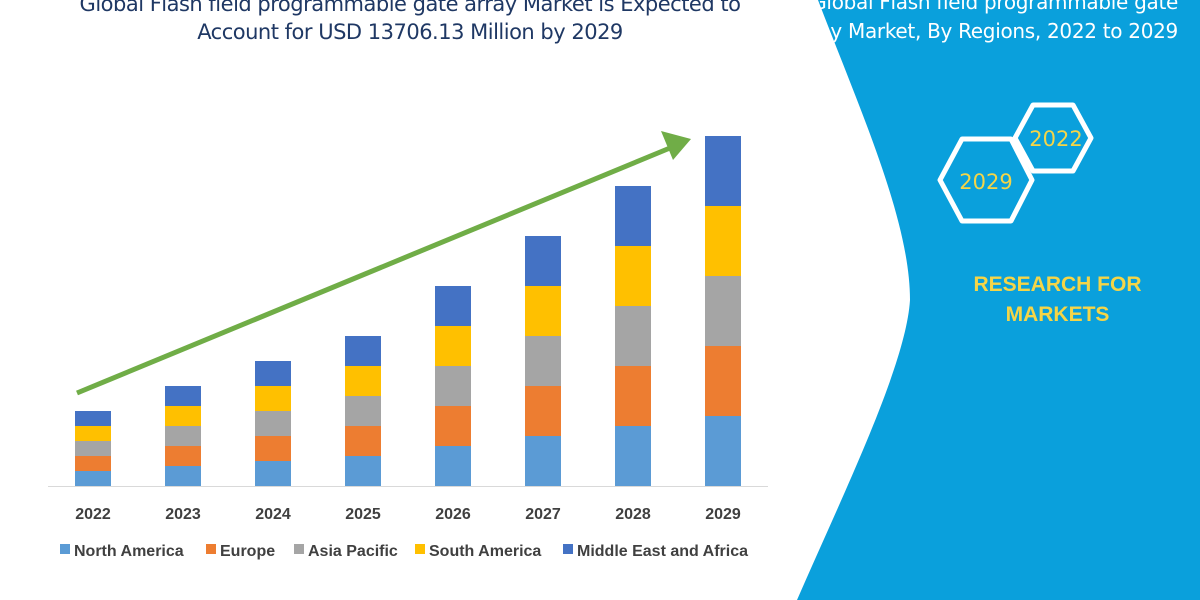 This screenshot has width=1200, height=600. What do you see at coordinates (93, 448) in the screenshot?
I see `bar-segment-2022-asia-pacific` at bounding box center [93, 448].